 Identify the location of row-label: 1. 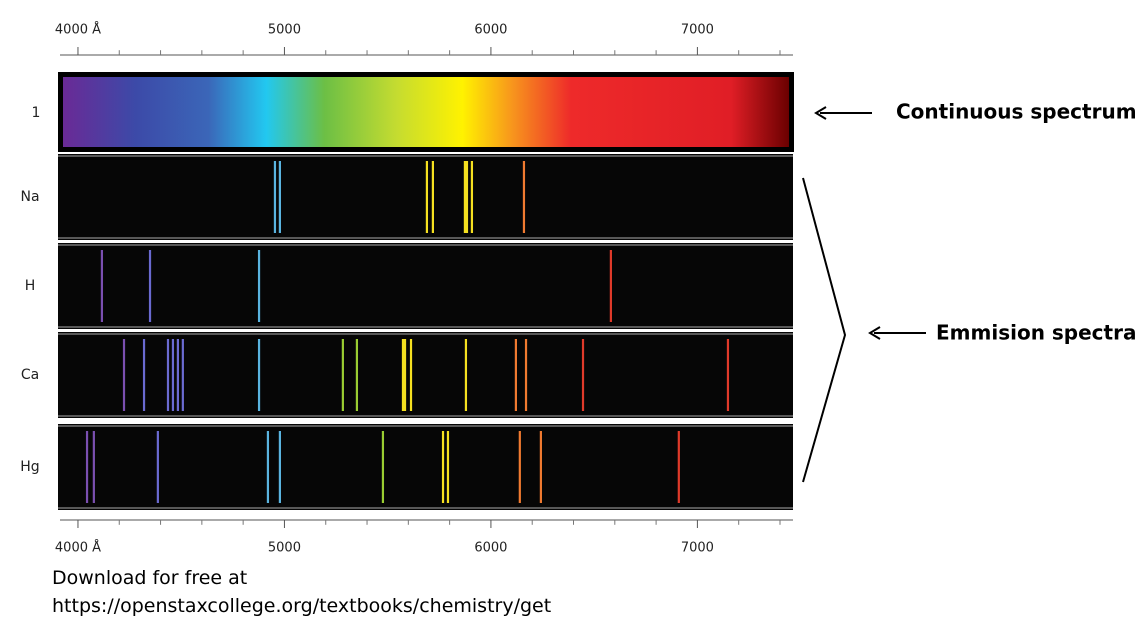
(36, 113).